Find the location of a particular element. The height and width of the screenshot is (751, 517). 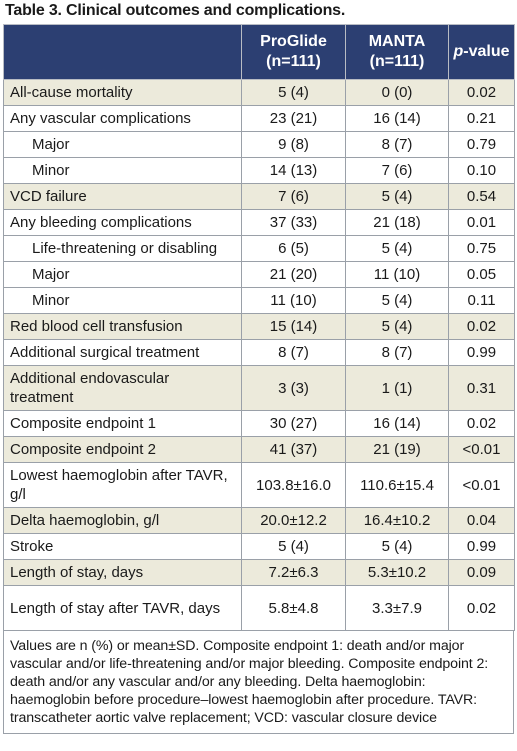

proglide-value: 6 (5) is located at coordinates (293, 248).